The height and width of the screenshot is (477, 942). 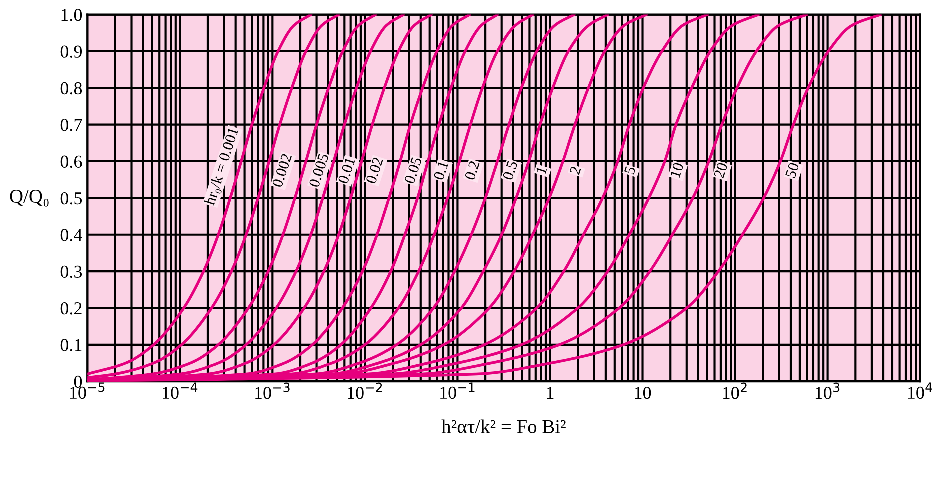 I want to click on x-tick-label: 10$^{−3}$, so click(x=273, y=391).